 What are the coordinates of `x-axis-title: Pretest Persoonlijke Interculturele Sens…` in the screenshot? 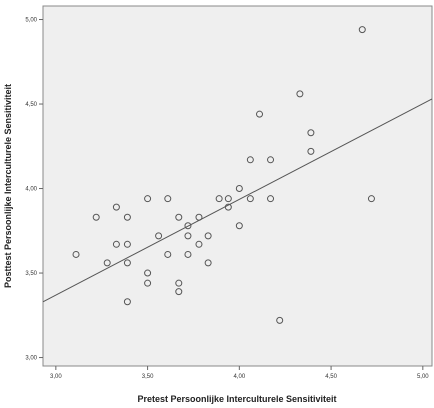 It's located at (236, 399).